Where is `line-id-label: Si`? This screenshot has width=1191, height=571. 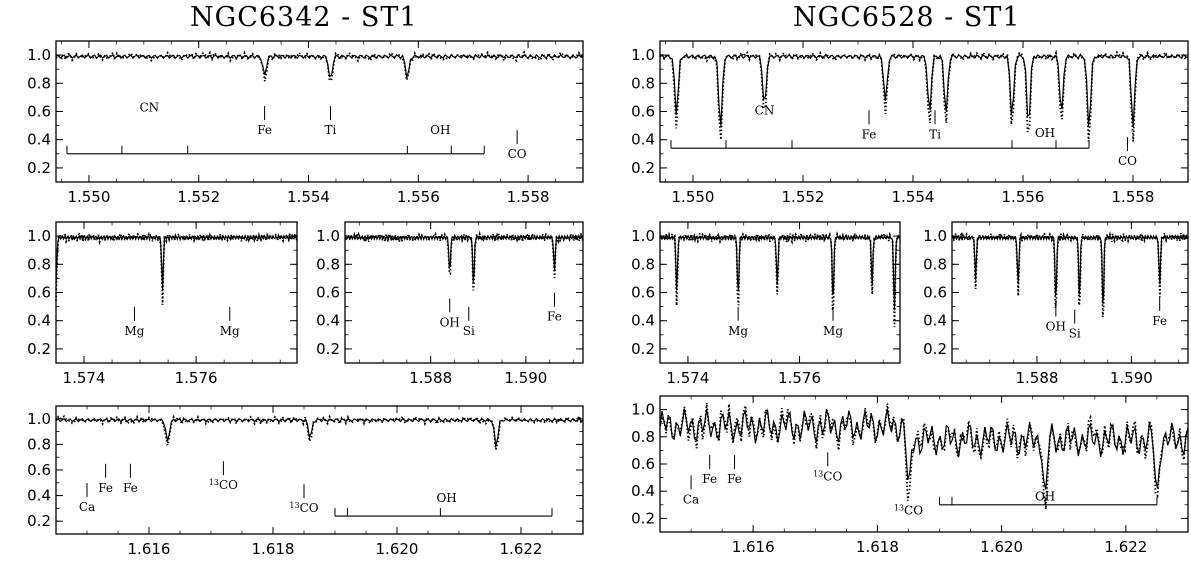
line-id-label: Si is located at coordinates (469, 331).